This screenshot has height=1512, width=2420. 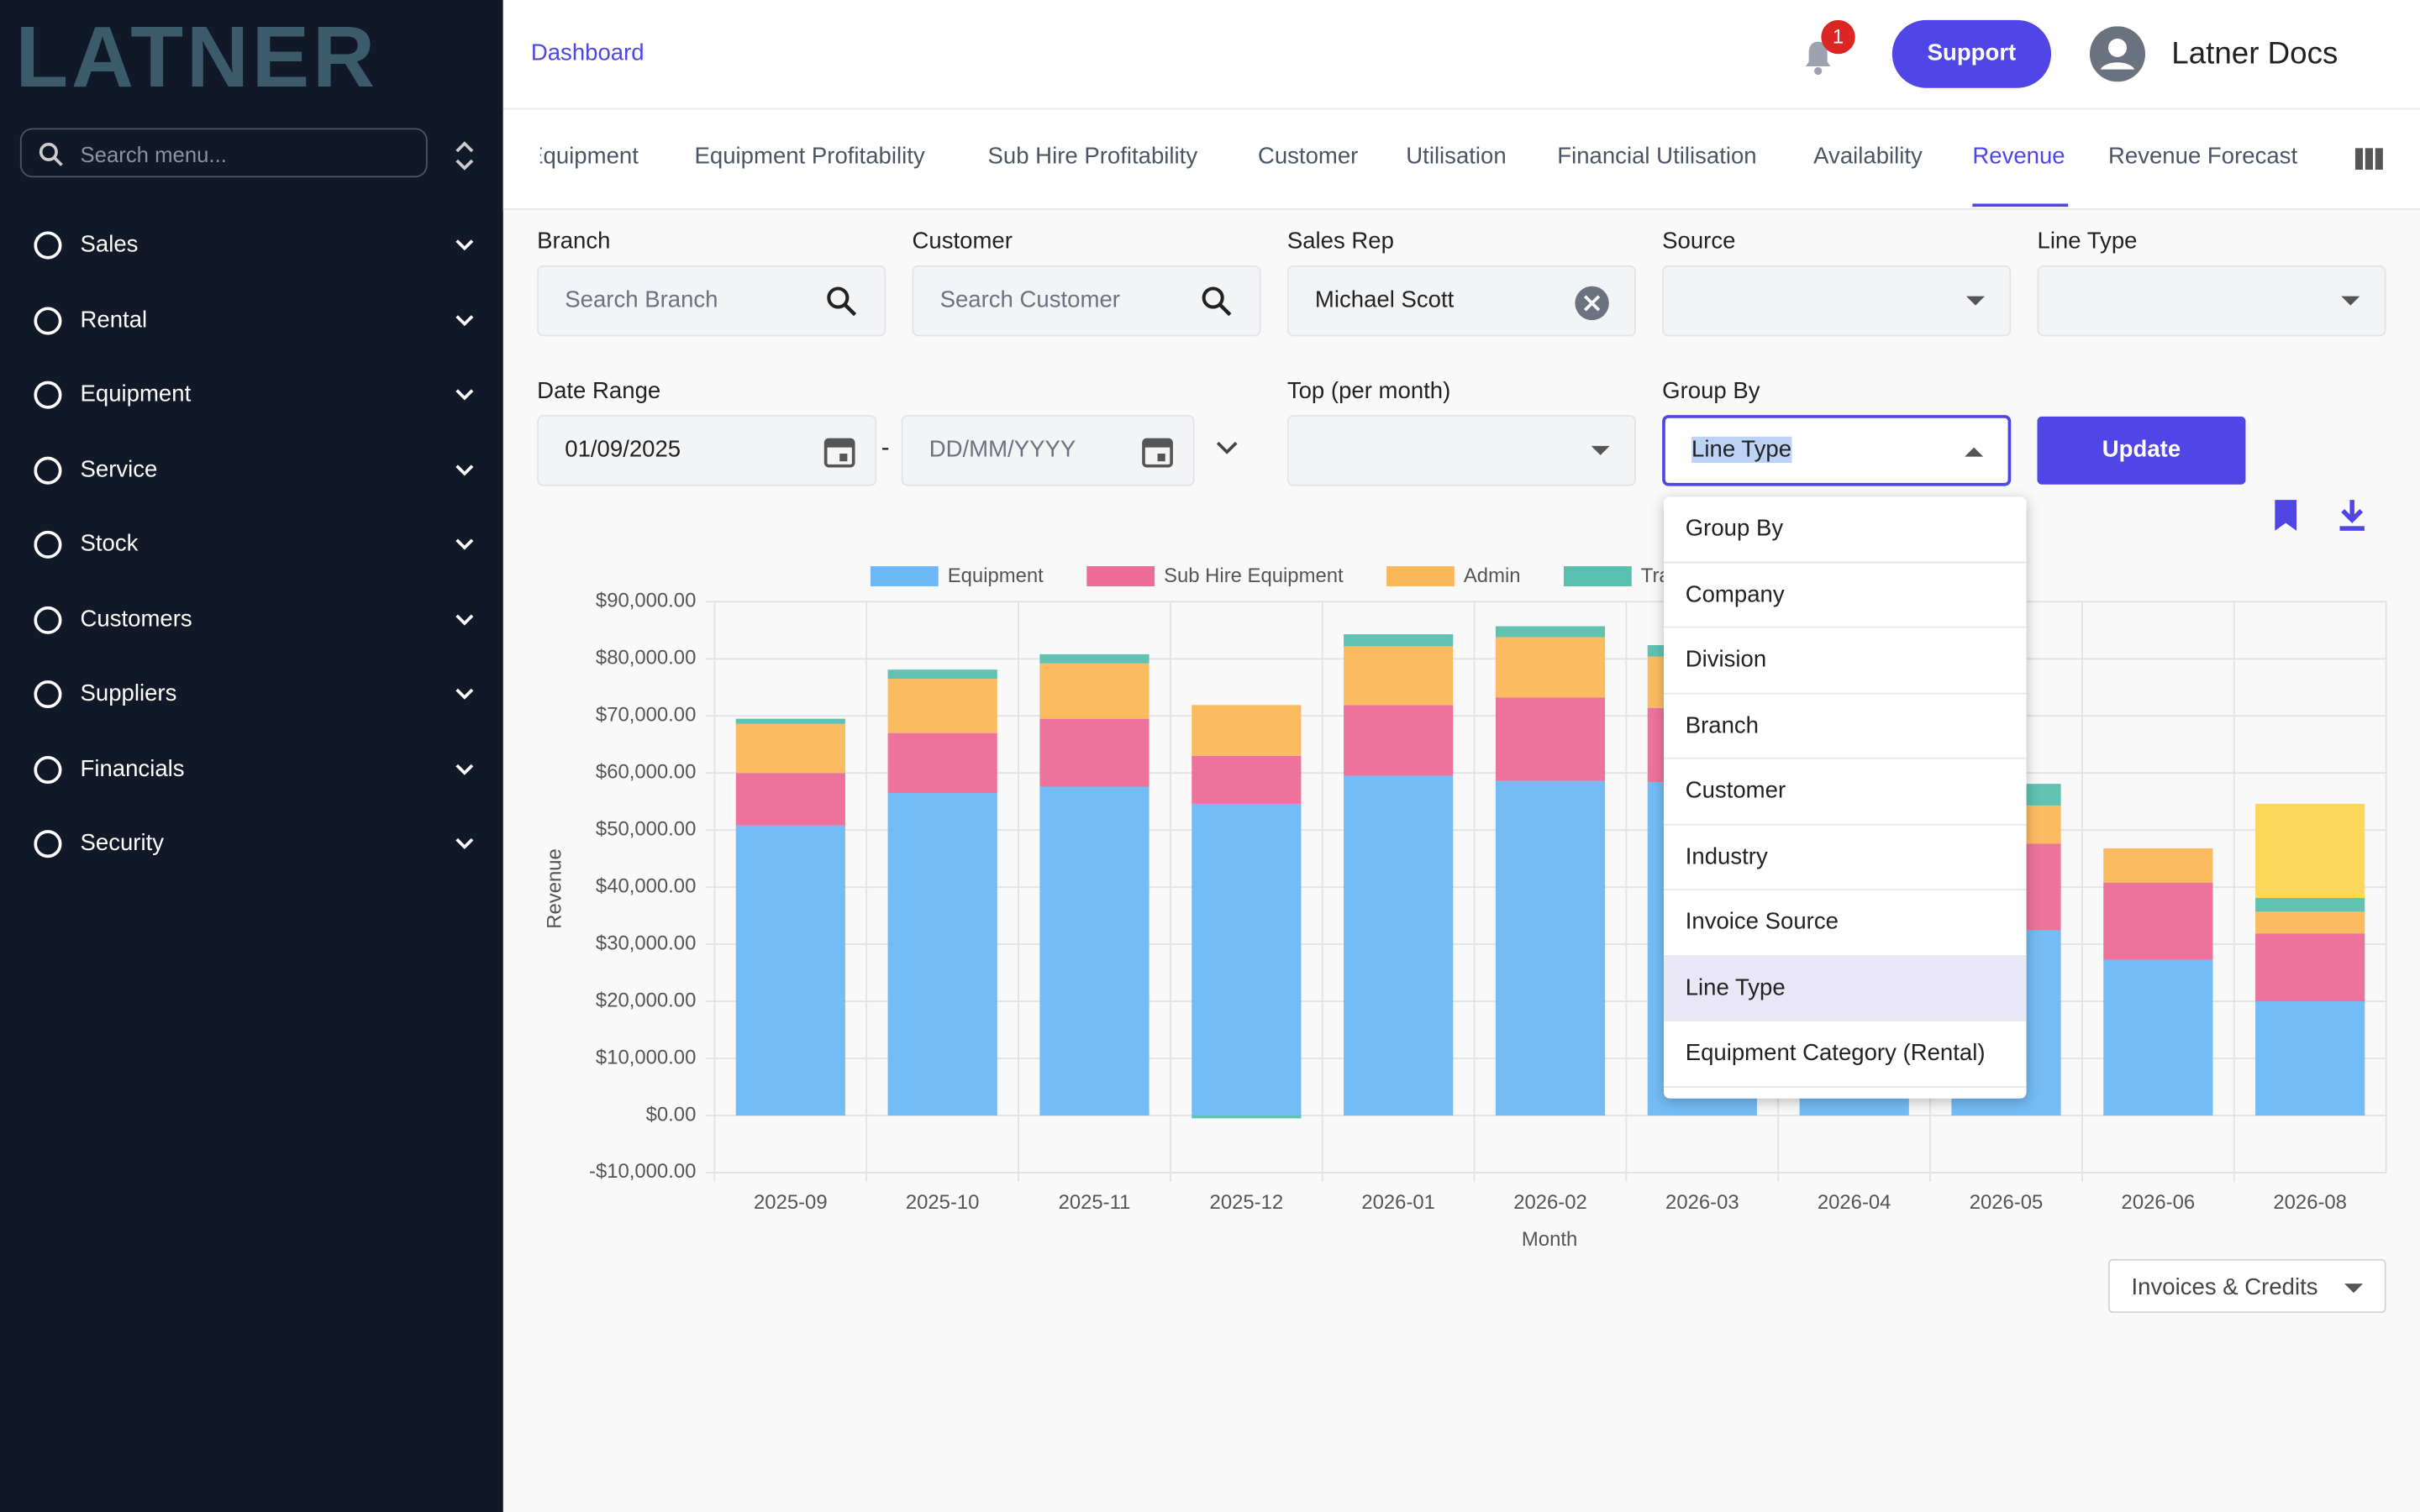 What do you see at coordinates (1398, 1202) in the screenshot?
I see `x-tick-label: 2026-01` at bounding box center [1398, 1202].